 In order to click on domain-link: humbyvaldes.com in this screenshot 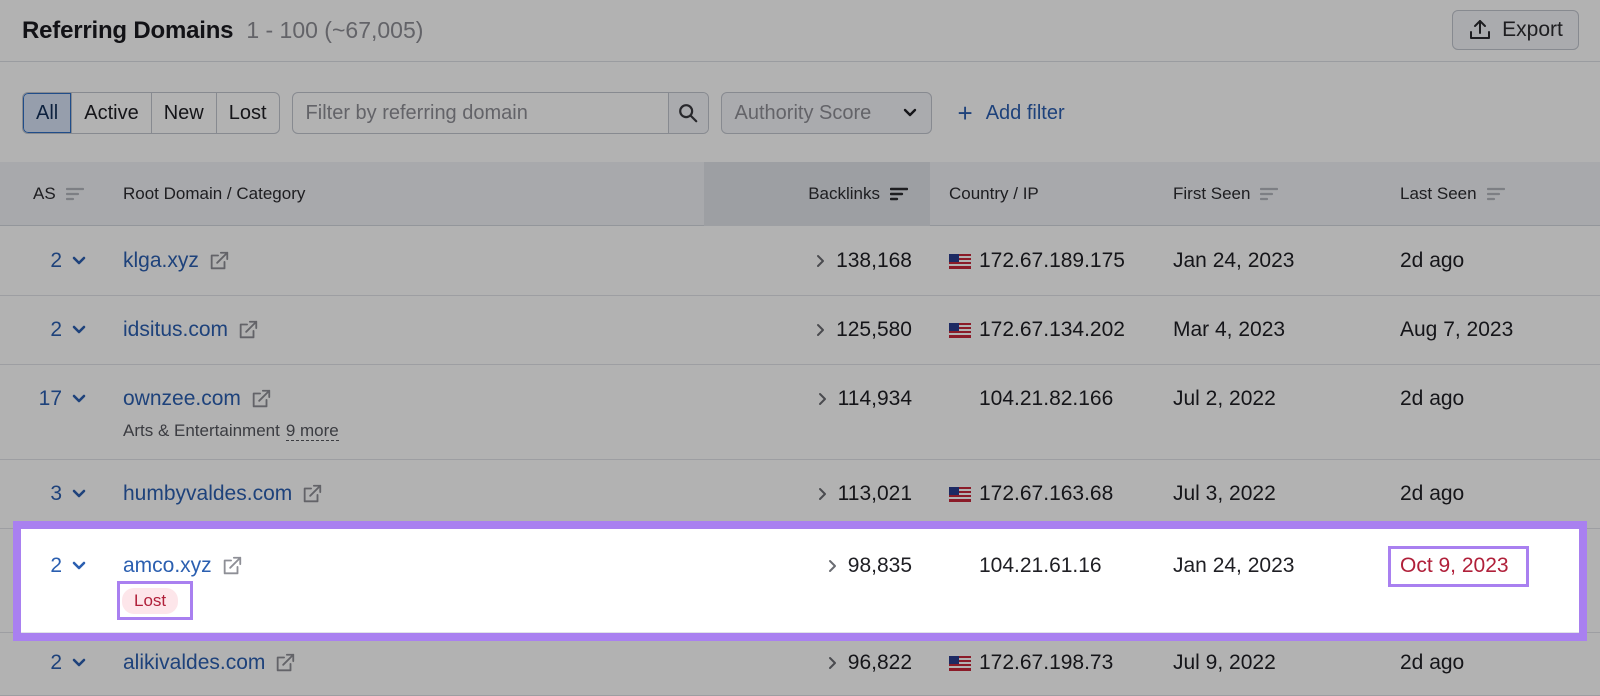, I will do `click(223, 494)`.